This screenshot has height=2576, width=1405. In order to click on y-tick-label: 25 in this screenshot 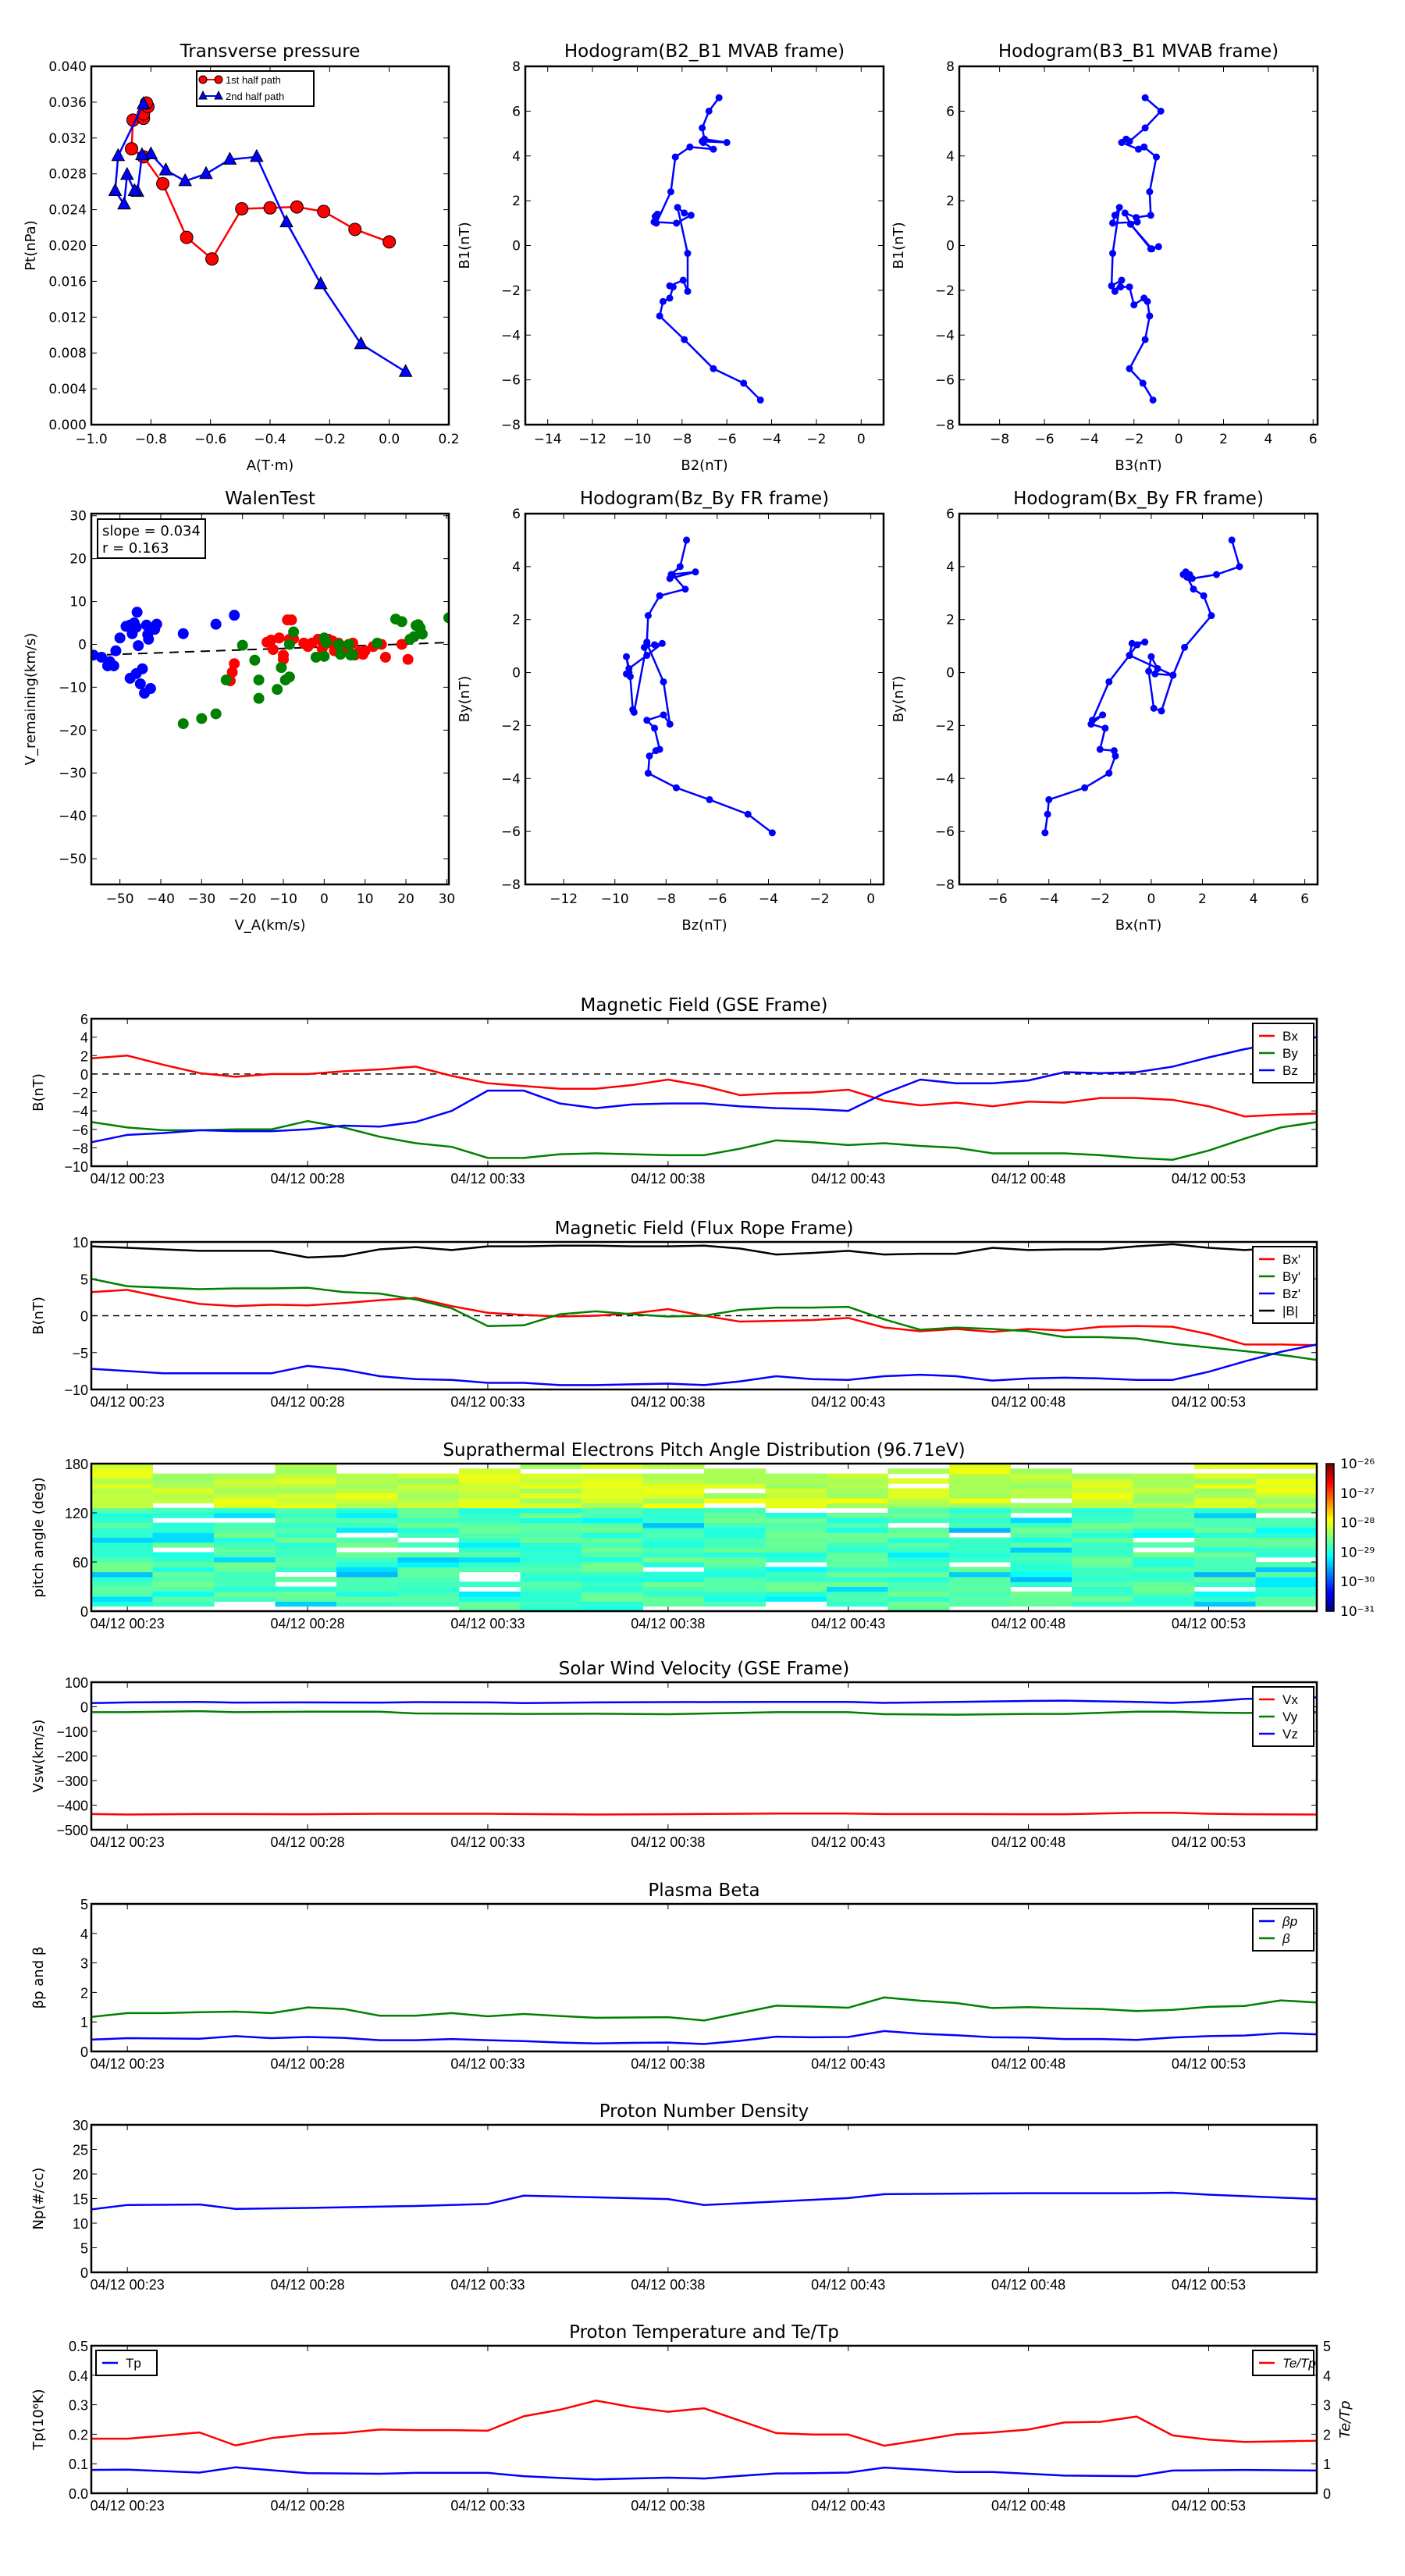, I will do `click(81, 2150)`.